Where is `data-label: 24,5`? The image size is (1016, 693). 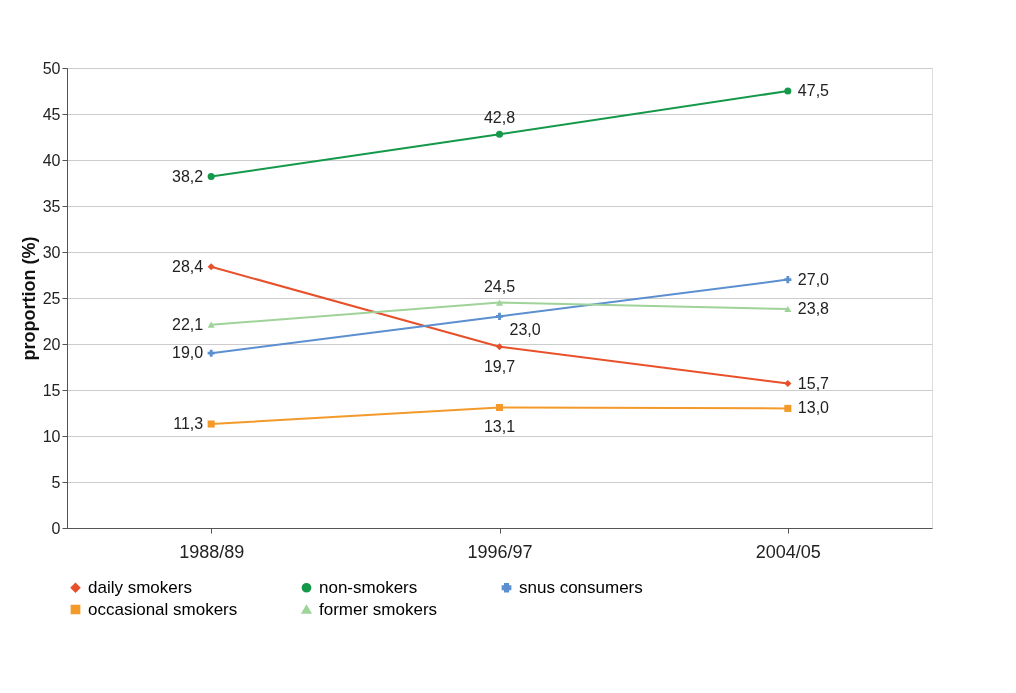
data-label: 24,5 is located at coordinates (499, 286).